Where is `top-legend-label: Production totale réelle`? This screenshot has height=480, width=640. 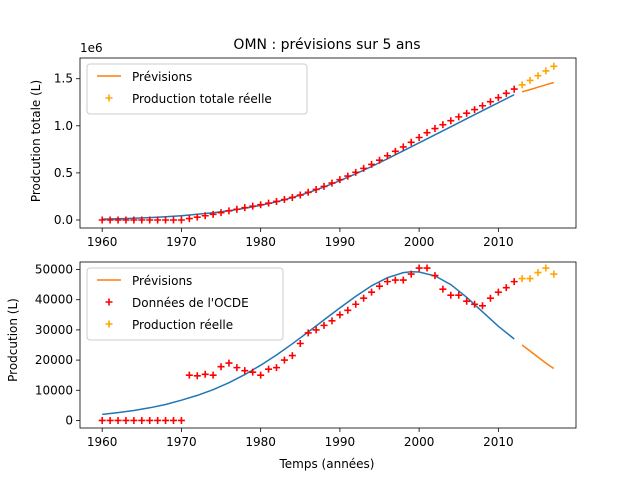
top-legend-label: Production totale réelle is located at coordinates (202, 99).